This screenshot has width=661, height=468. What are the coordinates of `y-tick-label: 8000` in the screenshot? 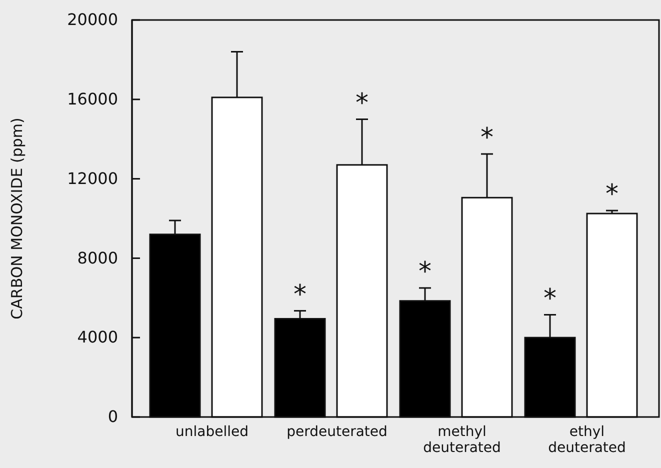 It's located at (97, 258).